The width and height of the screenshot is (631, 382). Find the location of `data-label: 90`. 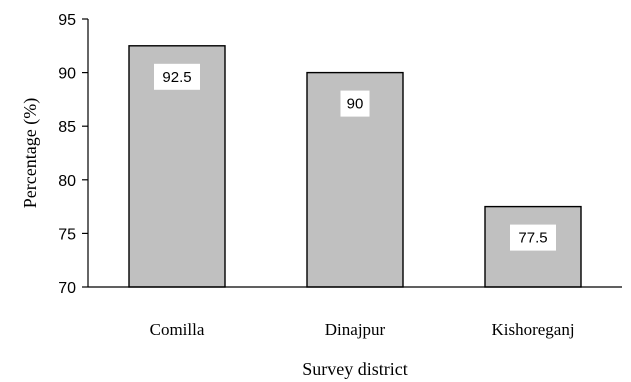

data-label: 90 is located at coordinates (355, 104).